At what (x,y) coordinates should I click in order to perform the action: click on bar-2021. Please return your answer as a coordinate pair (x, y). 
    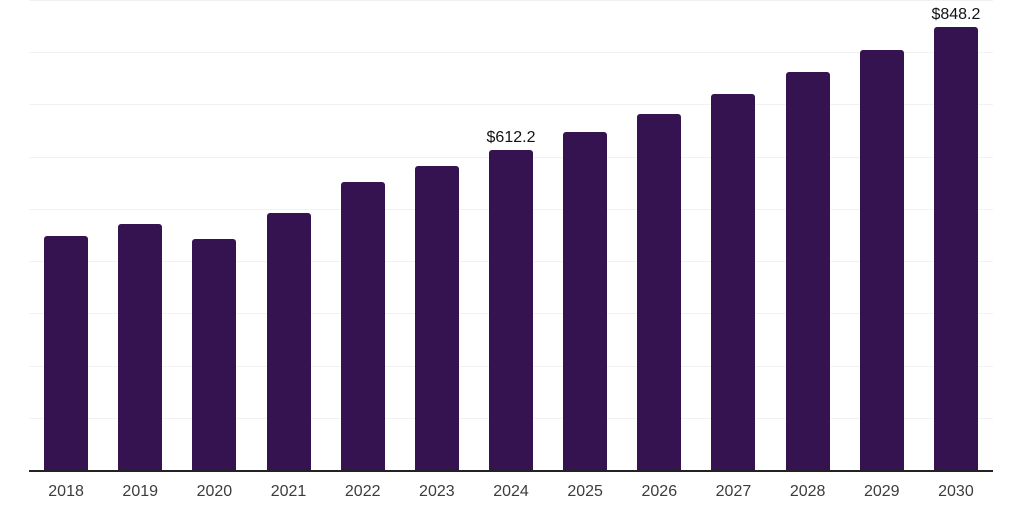
    Looking at the image, I should click on (288, 341).